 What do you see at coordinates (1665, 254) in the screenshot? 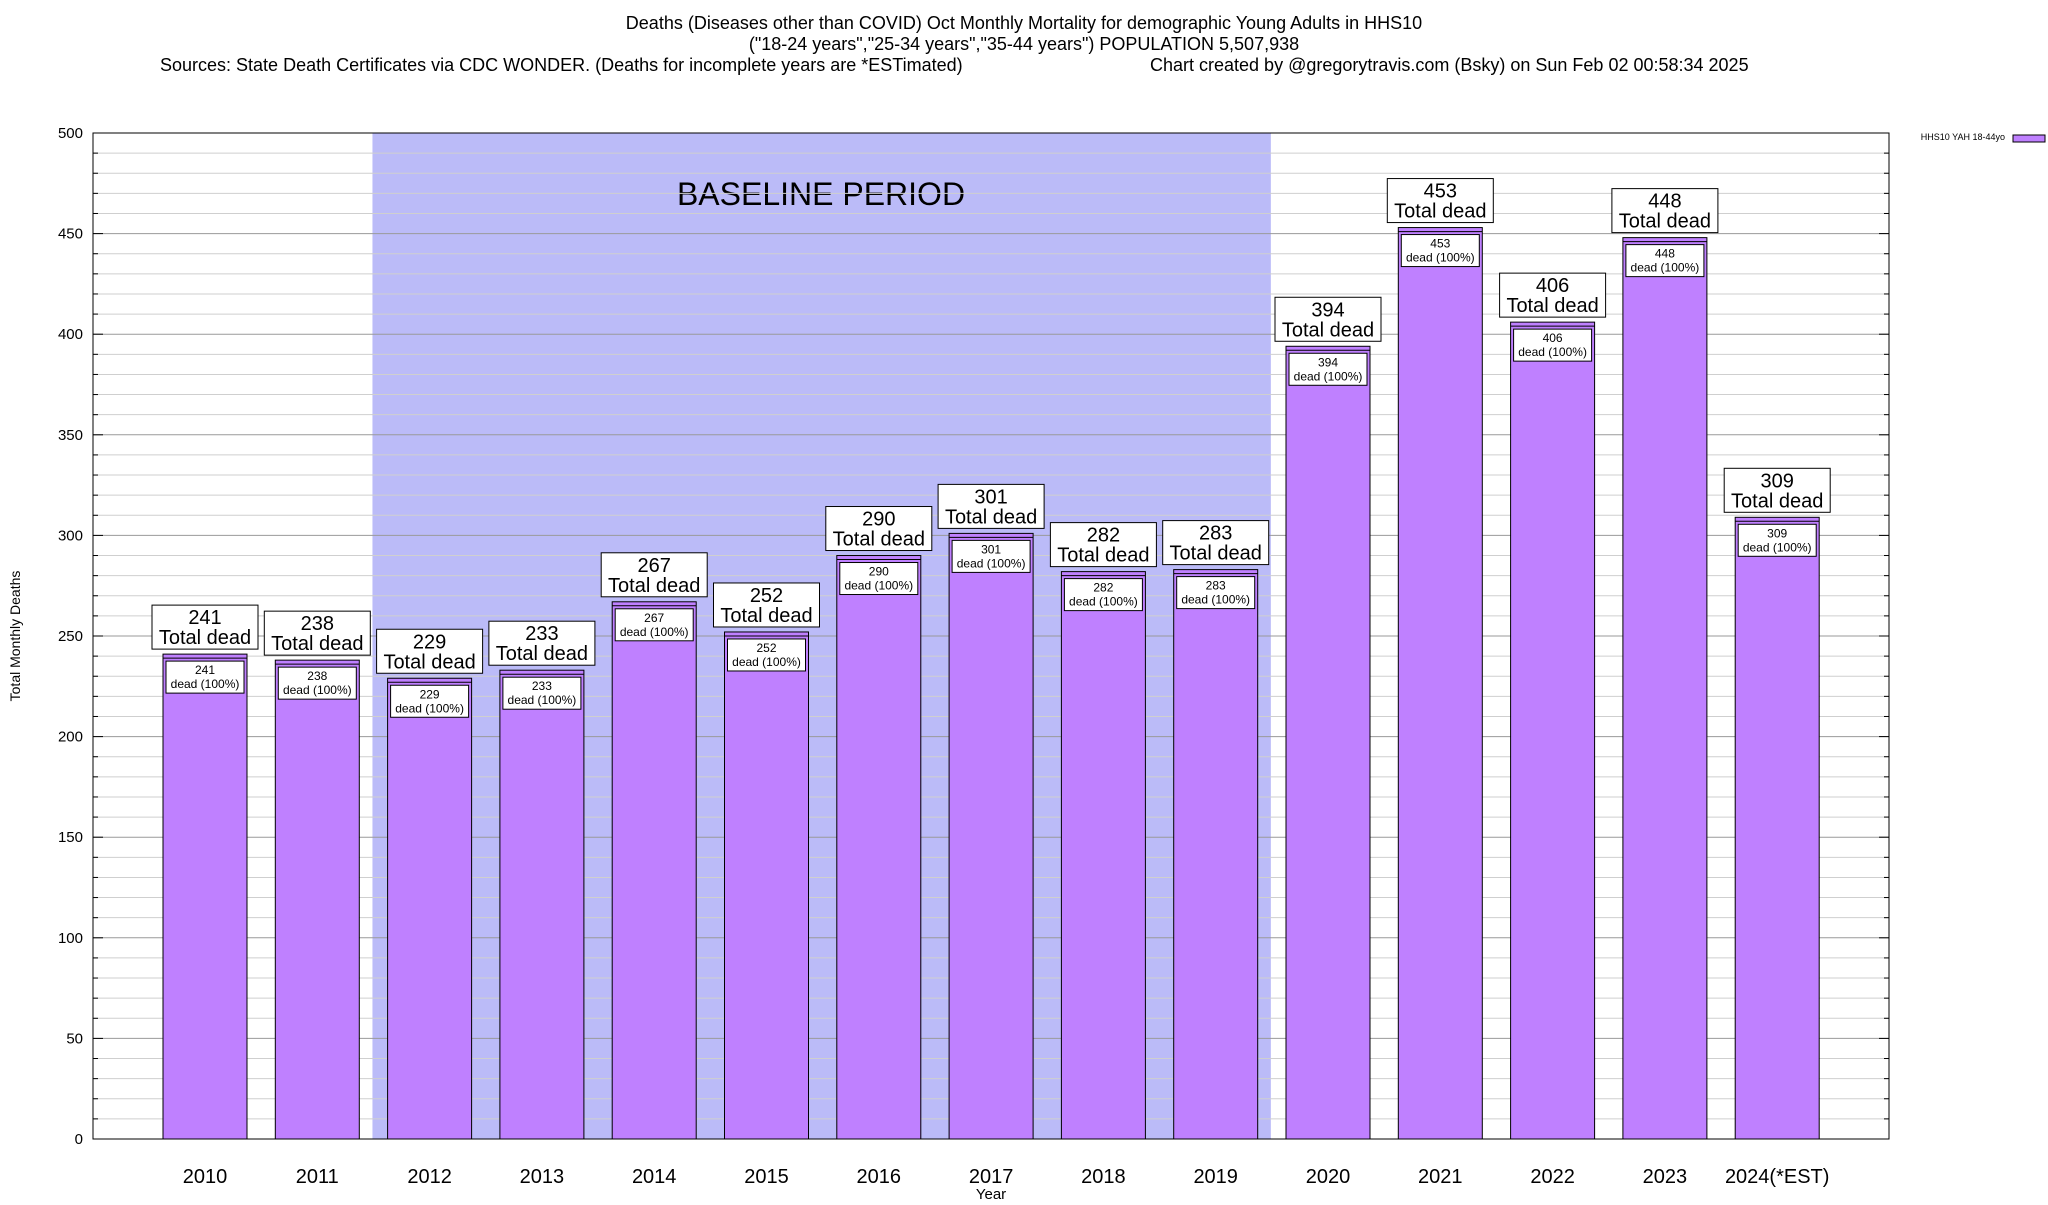
I see `bar-inner-label-value: 448` at bounding box center [1665, 254].